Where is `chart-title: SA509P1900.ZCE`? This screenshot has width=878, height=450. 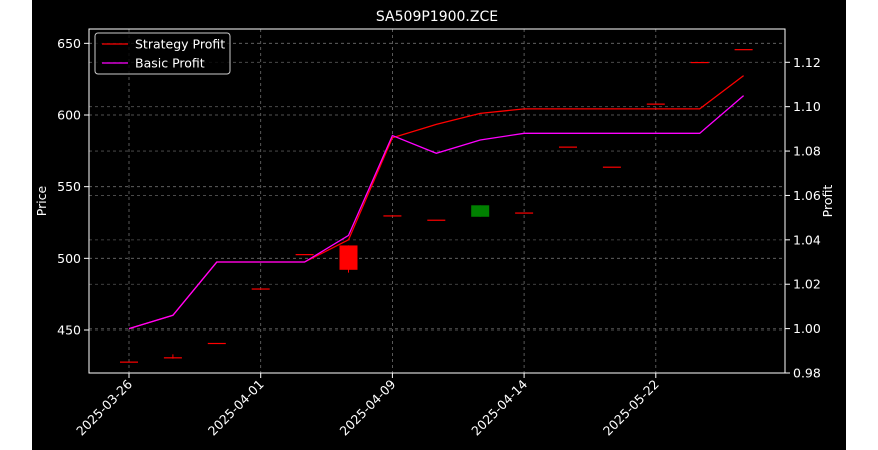
chart-title: SA509P1900.ZCE is located at coordinates (437, 17).